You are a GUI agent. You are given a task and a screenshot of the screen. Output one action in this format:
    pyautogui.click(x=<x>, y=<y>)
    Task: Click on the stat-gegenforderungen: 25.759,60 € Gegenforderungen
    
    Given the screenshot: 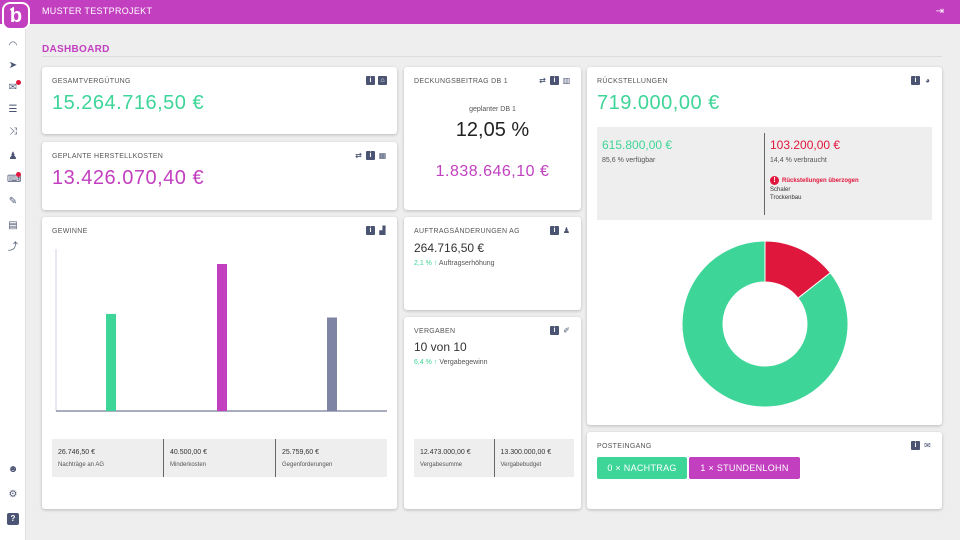 What is the action you would take?
    pyautogui.click(x=331, y=458)
    